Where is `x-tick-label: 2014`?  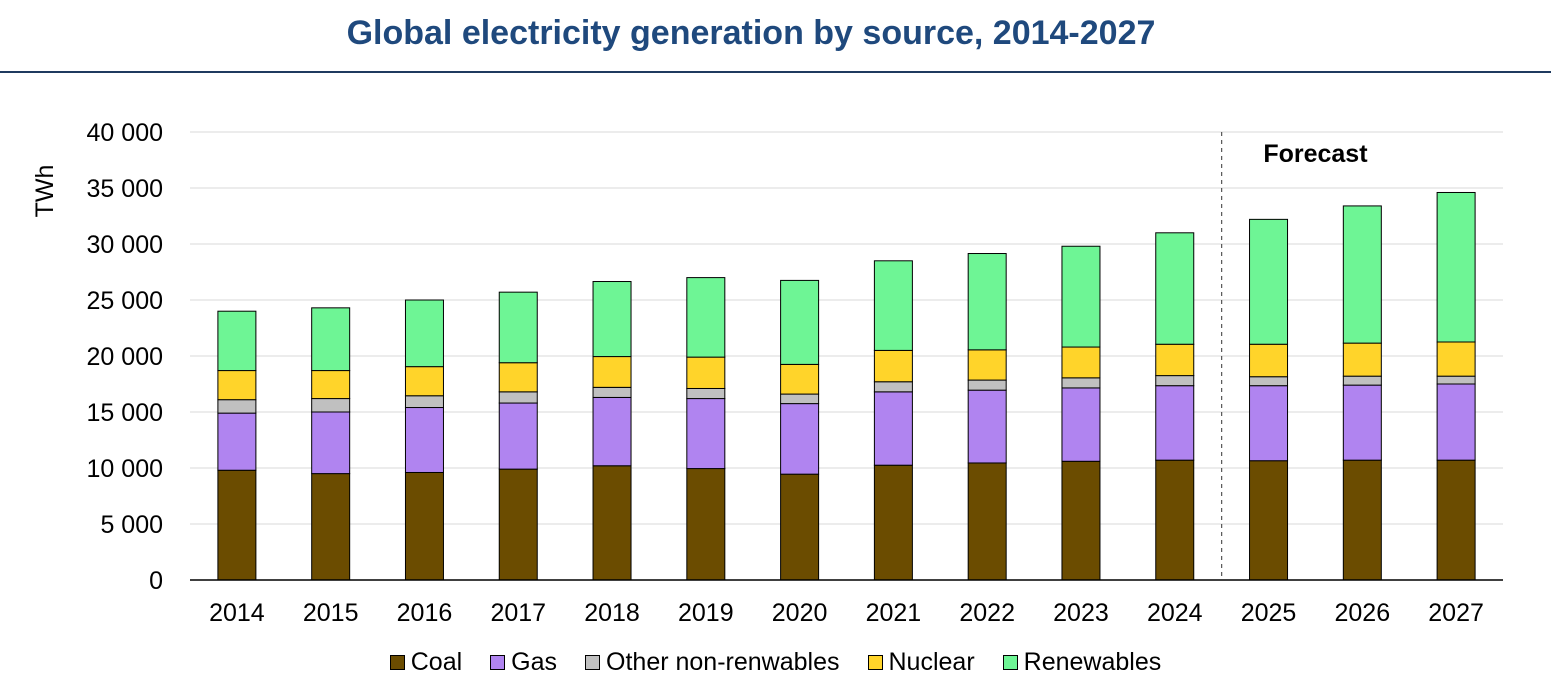
x-tick-label: 2014 is located at coordinates (237, 613).